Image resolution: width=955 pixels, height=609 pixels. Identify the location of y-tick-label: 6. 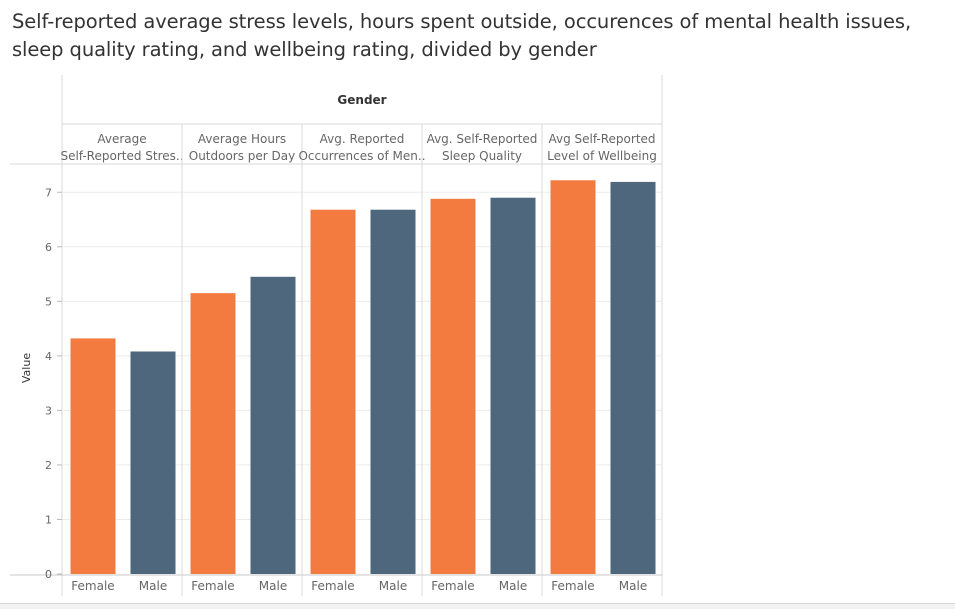
(48, 247).